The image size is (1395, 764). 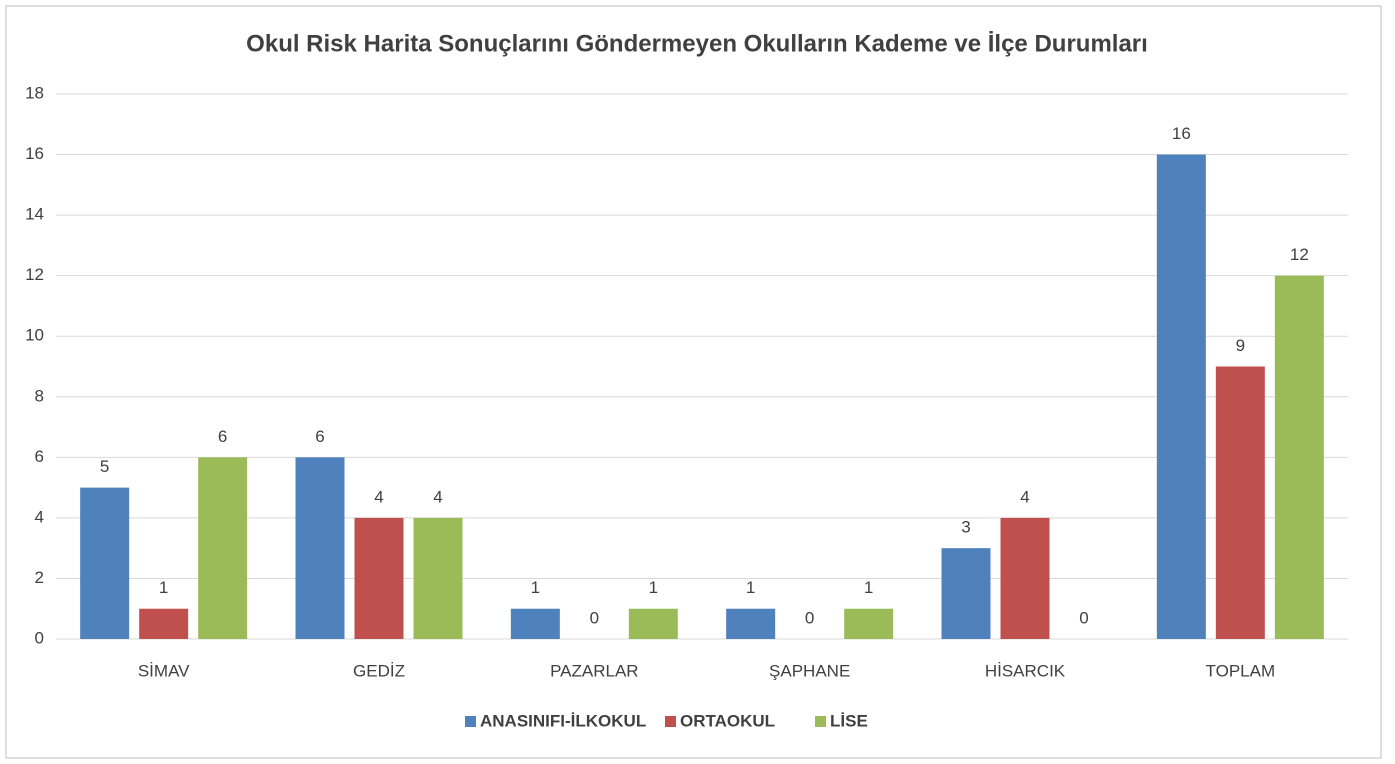 I want to click on x-tick-label: HİSARCIK, so click(x=1025, y=670).